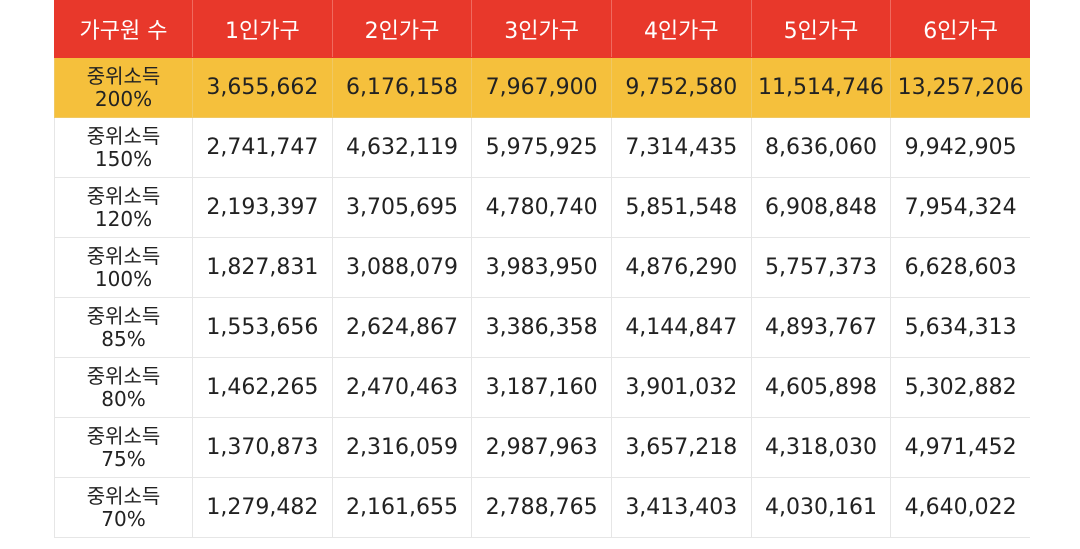  What do you see at coordinates (681, 87) in the screenshot?
I see `table-cell: 9,752,580` at bounding box center [681, 87].